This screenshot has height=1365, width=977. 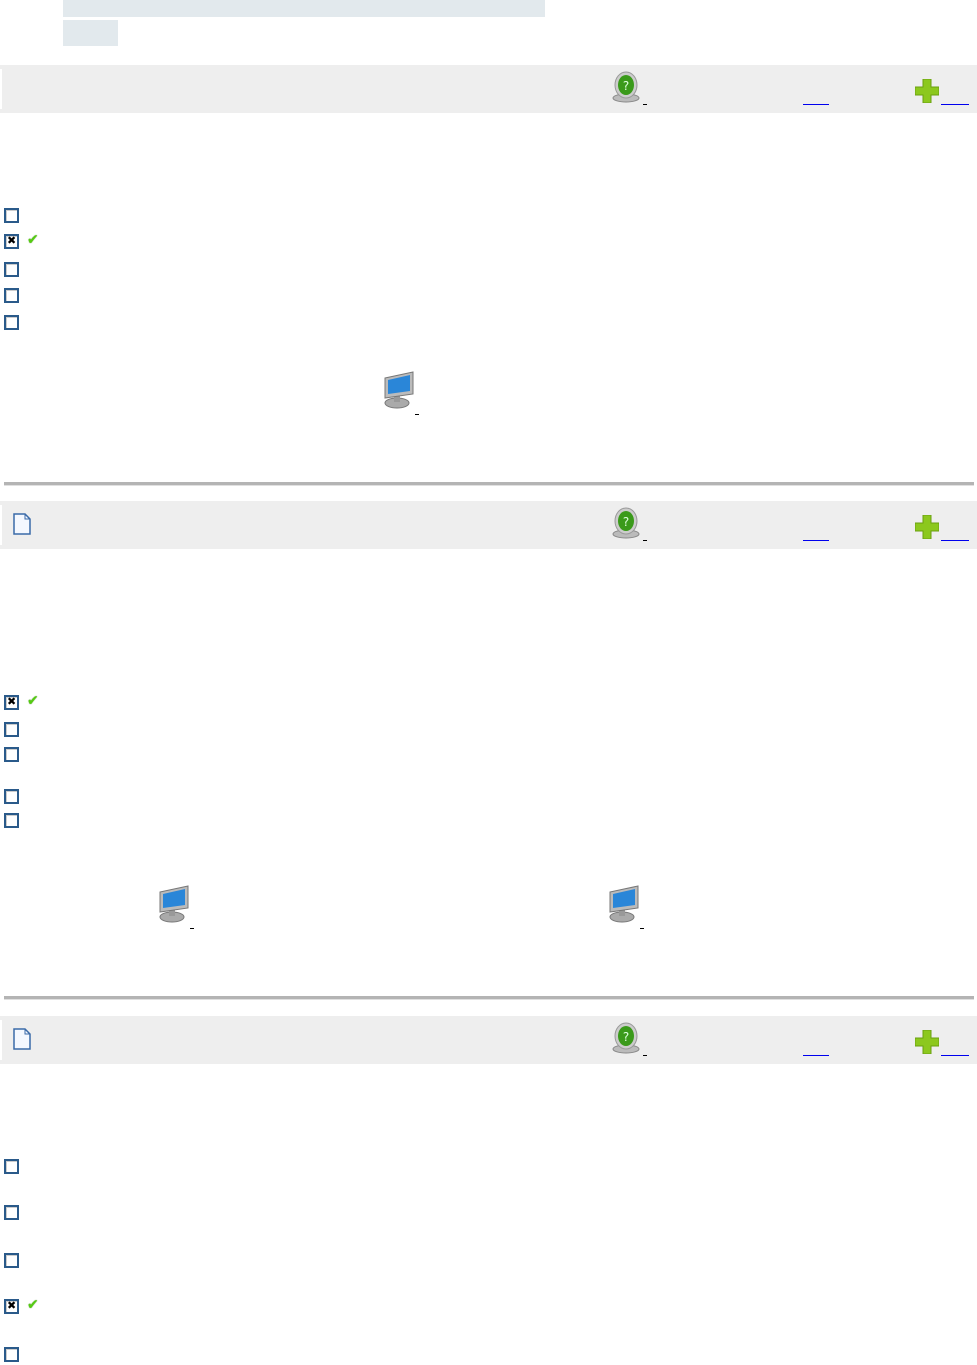 I want to click on subtitle-placeholder, so click(x=90, y=33).